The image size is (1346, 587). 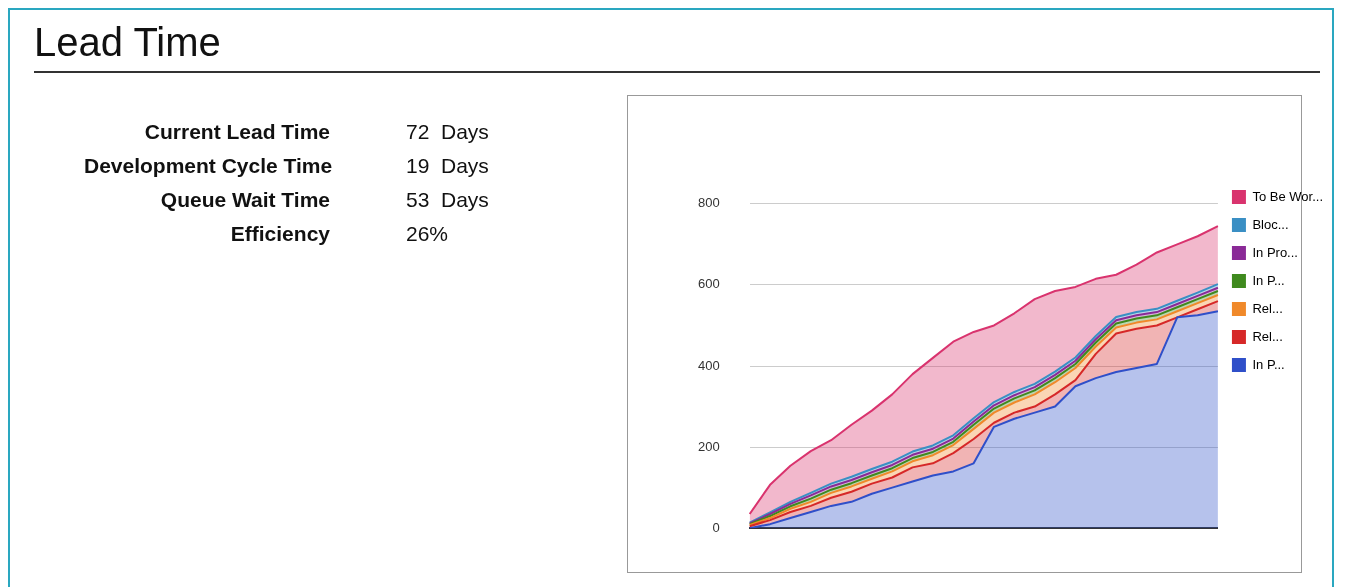 What do you see at coordinates (448, 200) in the screenshot?
I see `text: 53 Days` at bounding box center [448, 200].